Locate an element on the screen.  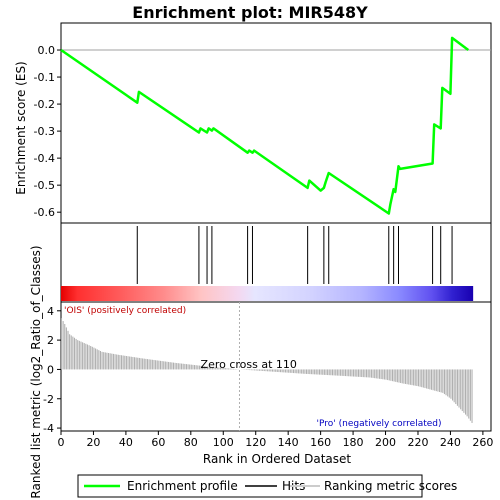
x-tick-label: 260 is located at coordinates (482, 442).